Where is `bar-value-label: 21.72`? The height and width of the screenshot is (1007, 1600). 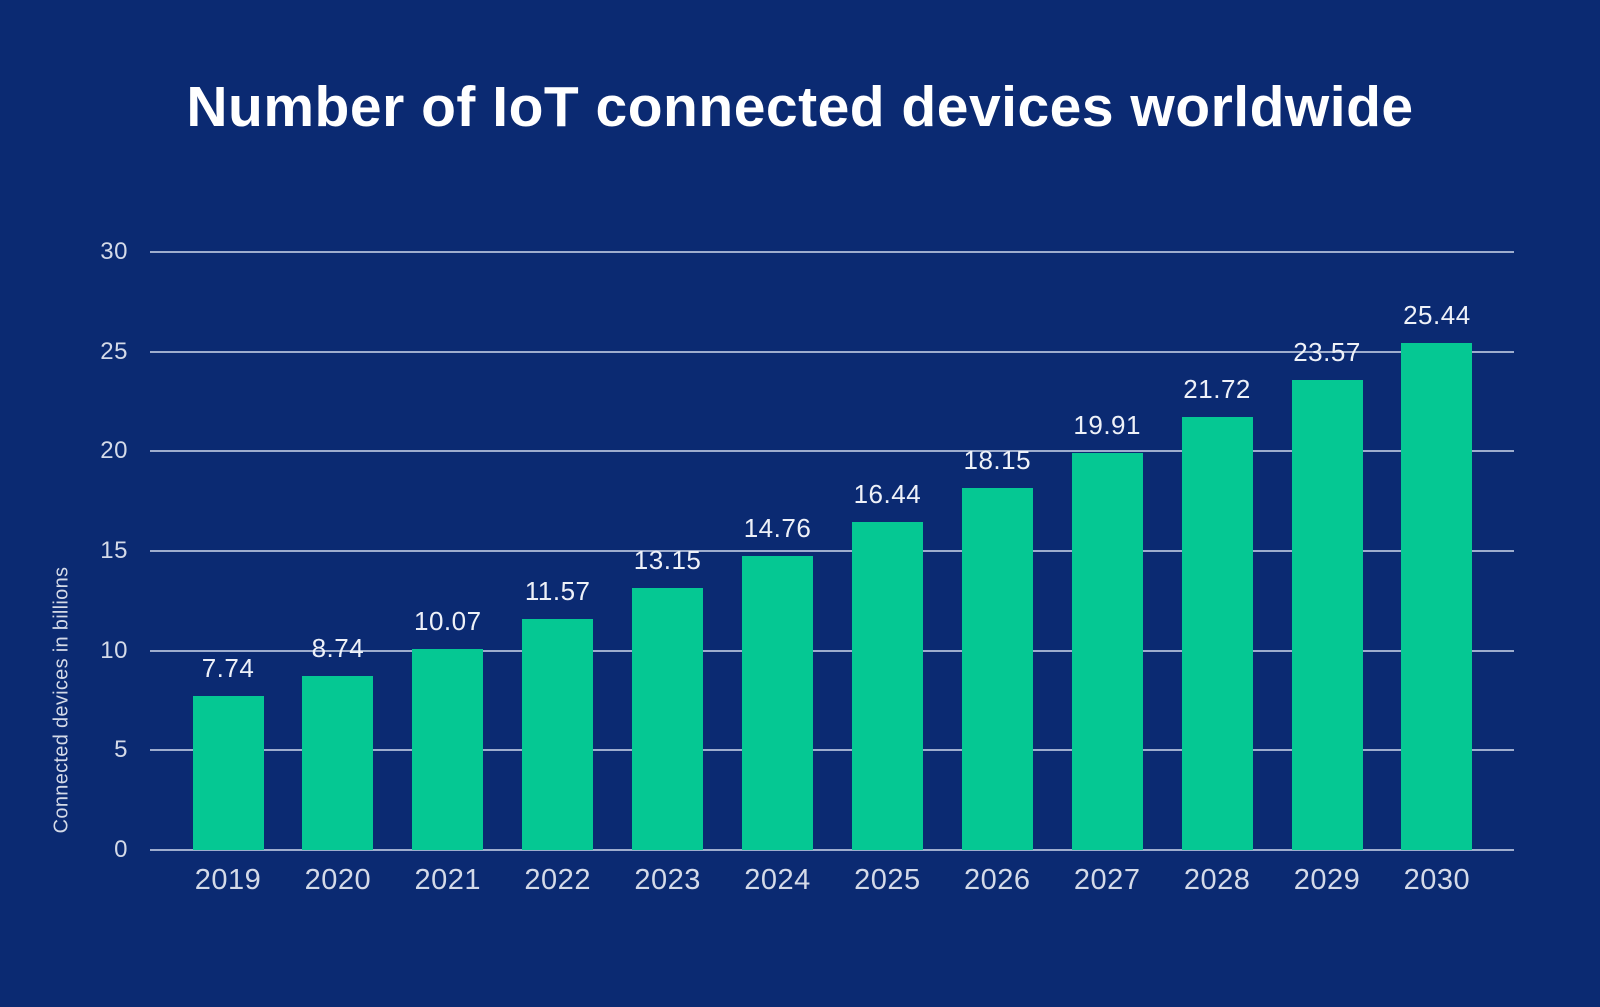 bar-value-label: 21.72 is located at coordinates (1217, 389).